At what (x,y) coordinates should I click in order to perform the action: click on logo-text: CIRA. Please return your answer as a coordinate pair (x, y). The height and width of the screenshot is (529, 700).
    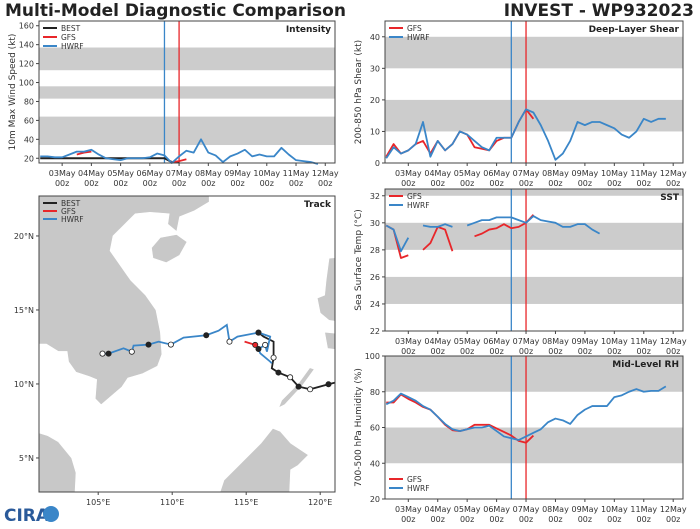
    Looking at the image, I should click on (27, 515).